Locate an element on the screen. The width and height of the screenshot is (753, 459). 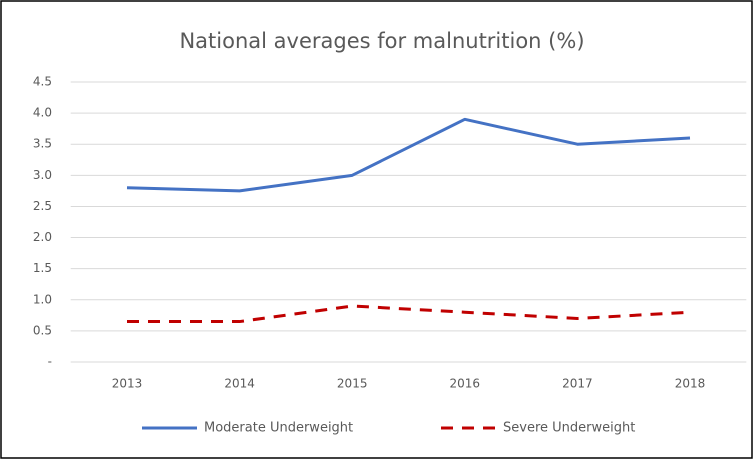
y-tick-label: - is located at coordinates (50, 362).